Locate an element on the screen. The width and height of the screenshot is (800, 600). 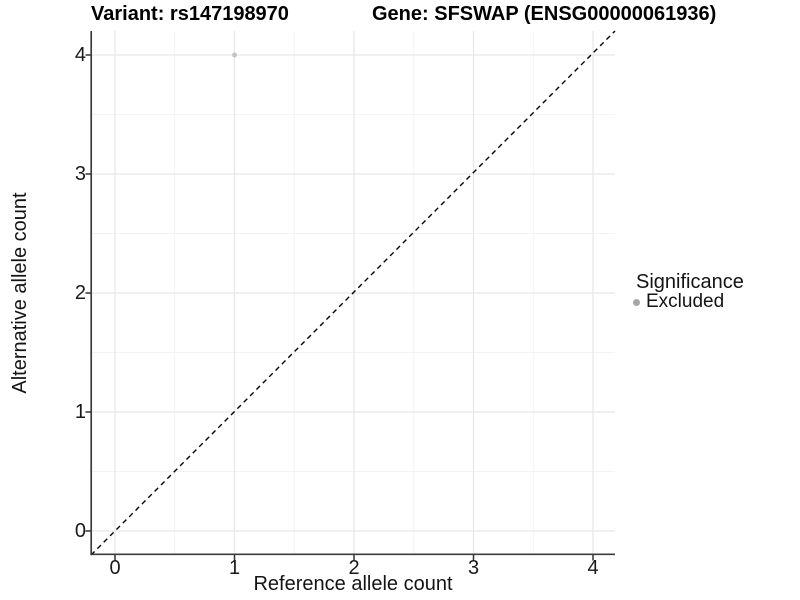
excluded-point-swatch-icon is located at coordinates (636, 302).